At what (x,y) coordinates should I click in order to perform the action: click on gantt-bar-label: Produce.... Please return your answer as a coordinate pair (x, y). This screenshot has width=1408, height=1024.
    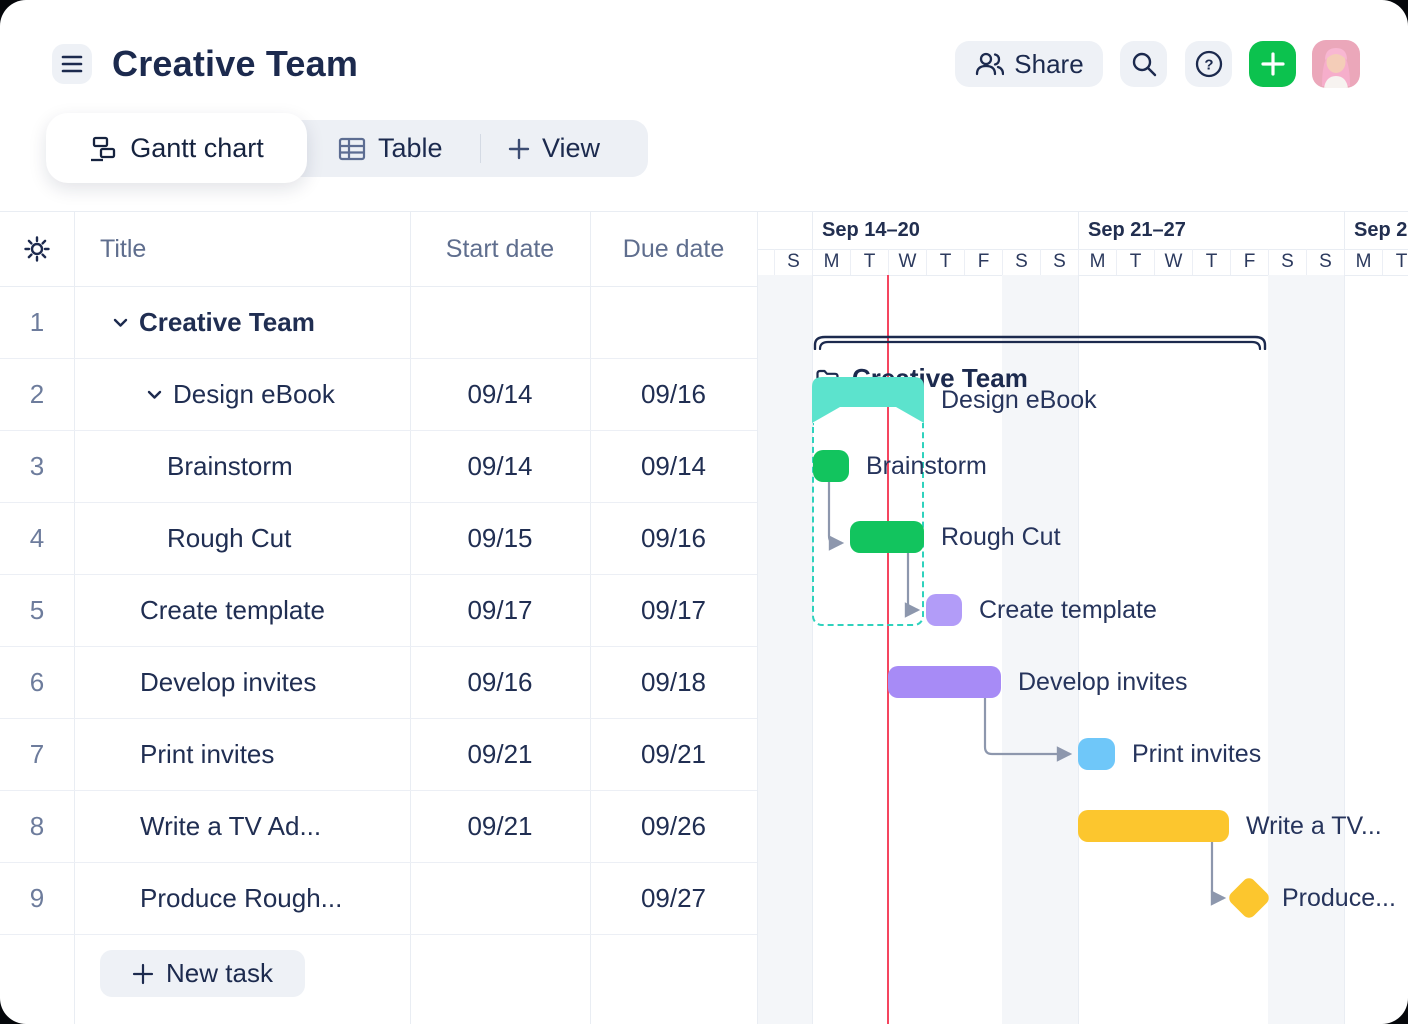
    Looking at the image, I should click on (1339, 897).